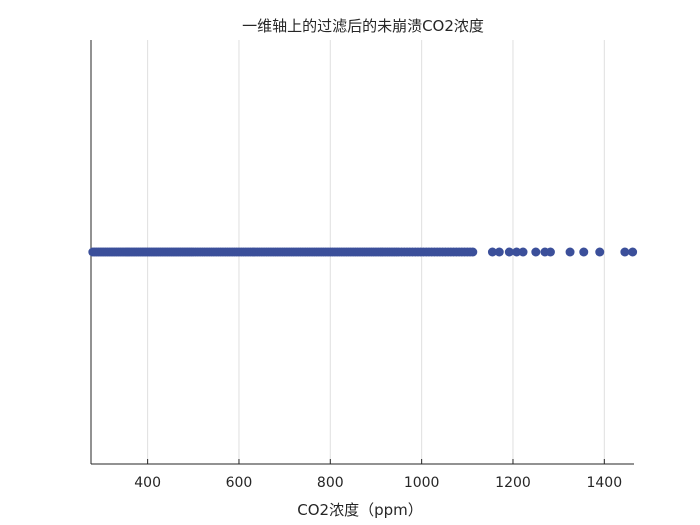 Image resolution: width=700 pixels, height=525 pixels. What do you see at coordinates (363, 252) in the screenshot?
I see `data-points` at bounding box center [363, 252].